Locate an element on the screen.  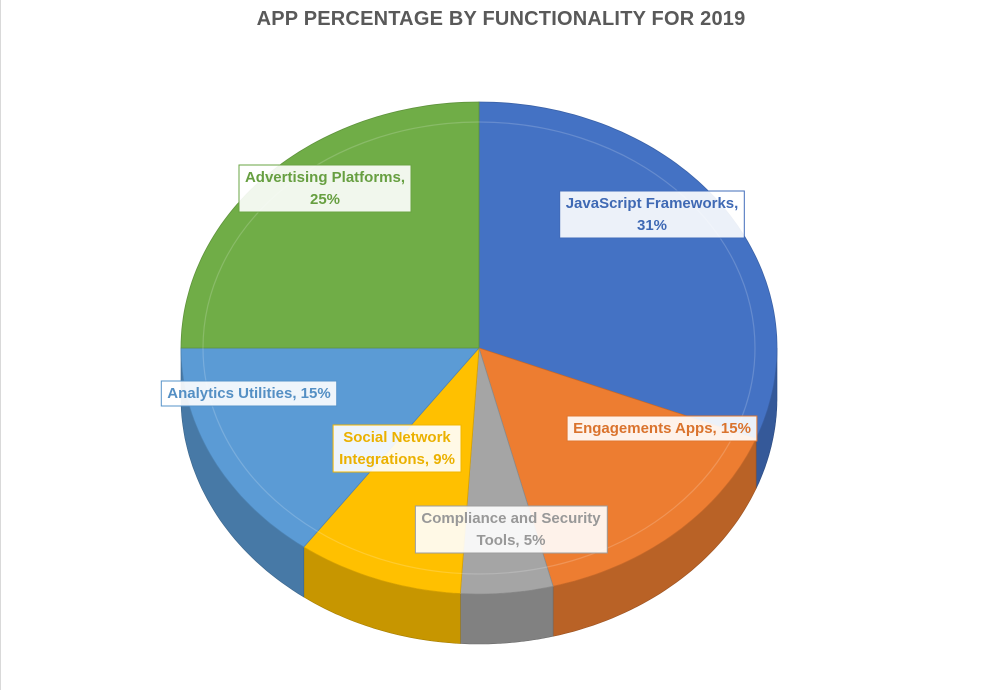
chart-border is located at coordinates (0, 345).